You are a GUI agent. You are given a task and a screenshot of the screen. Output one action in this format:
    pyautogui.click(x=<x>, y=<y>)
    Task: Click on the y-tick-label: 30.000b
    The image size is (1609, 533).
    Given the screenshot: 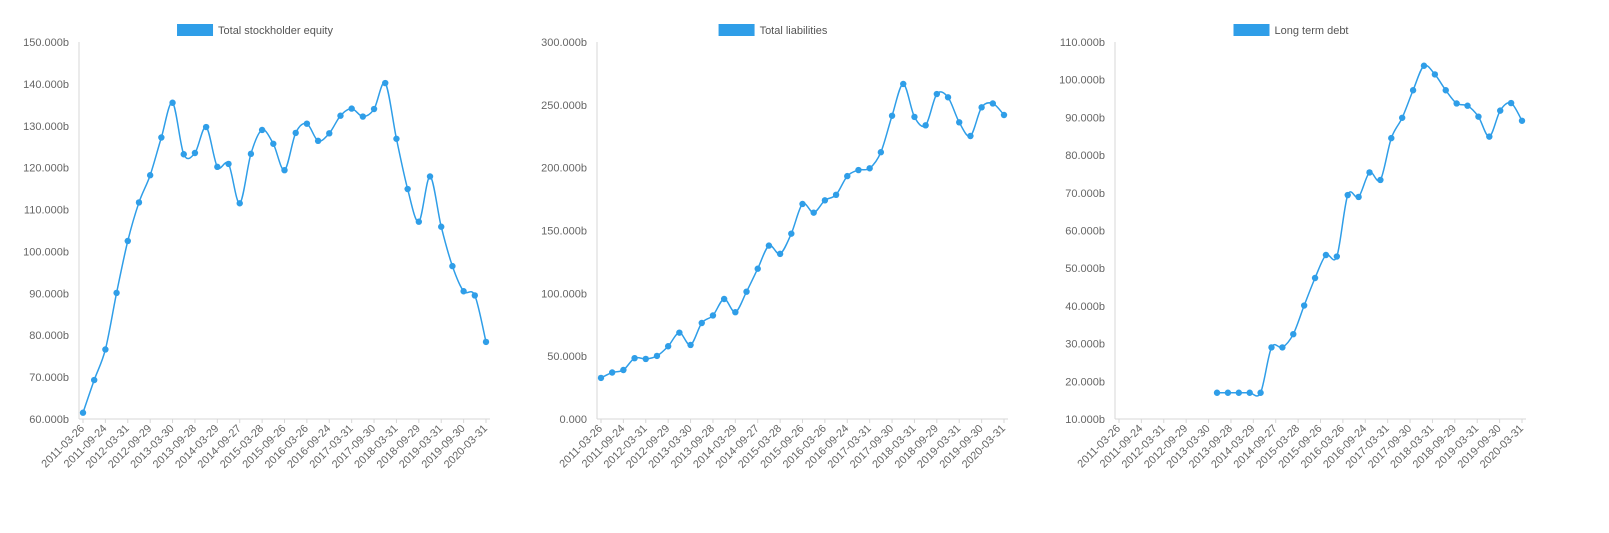 What is the action you would take?
    pyautogui.click(x=1085, y=345)
    